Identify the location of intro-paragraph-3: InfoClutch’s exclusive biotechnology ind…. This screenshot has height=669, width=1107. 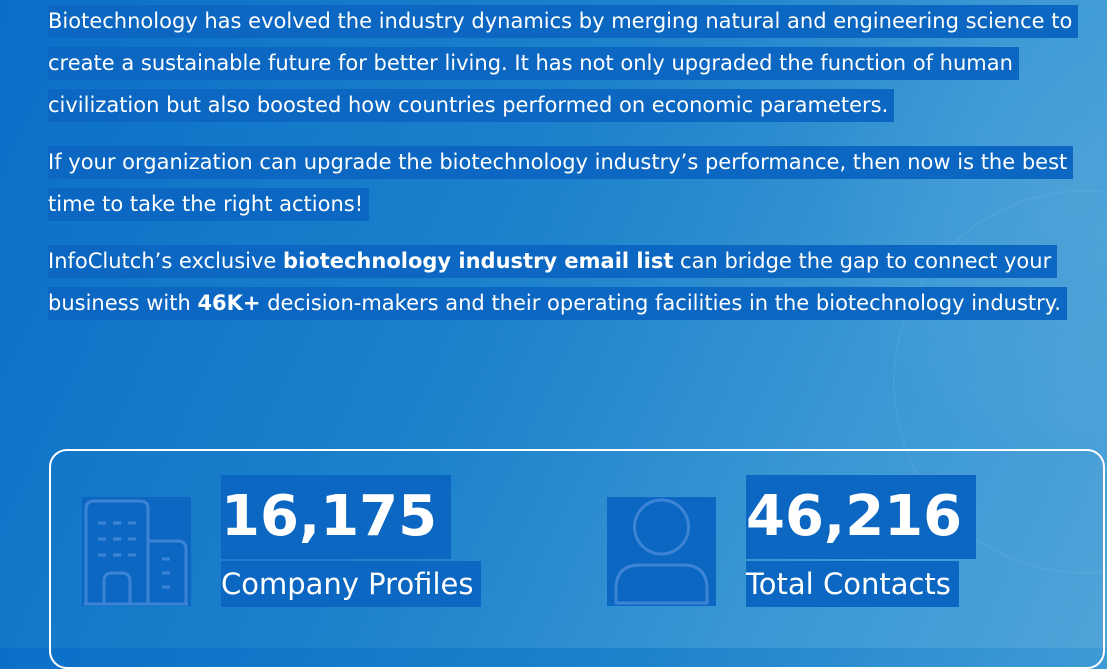
(577, 282).